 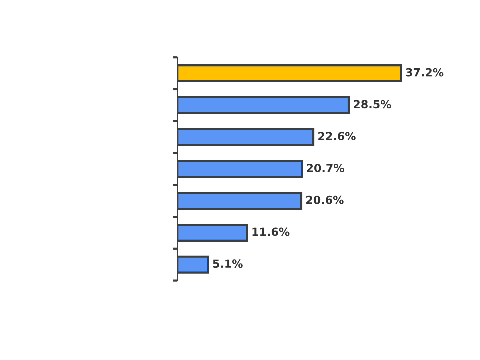 I want to click on data-label: 20.6%, so click(x=325, y=200).